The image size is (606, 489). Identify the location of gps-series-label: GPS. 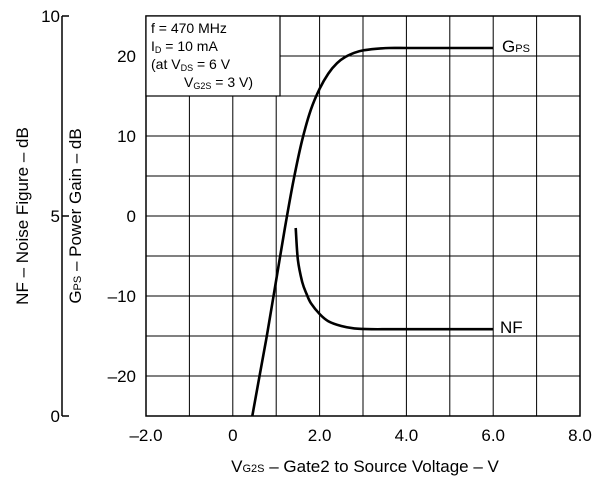
(516, 46).